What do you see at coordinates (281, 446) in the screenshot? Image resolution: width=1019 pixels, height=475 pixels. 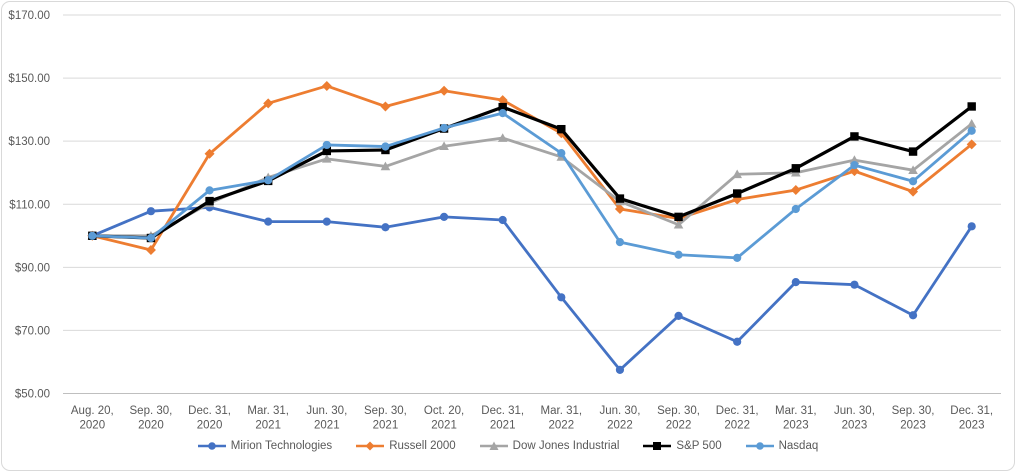 I see `legend-label: Mirion Technologies` at bounding box center [281, 446].